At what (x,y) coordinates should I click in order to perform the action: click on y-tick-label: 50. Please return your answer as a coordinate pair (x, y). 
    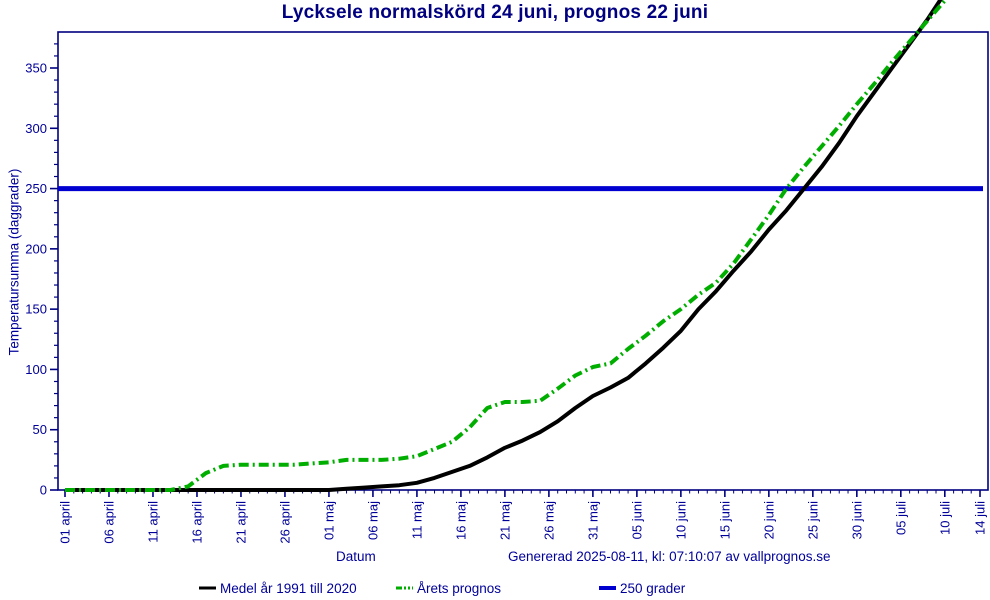
    Looking at the image, I should click on (40, 429).